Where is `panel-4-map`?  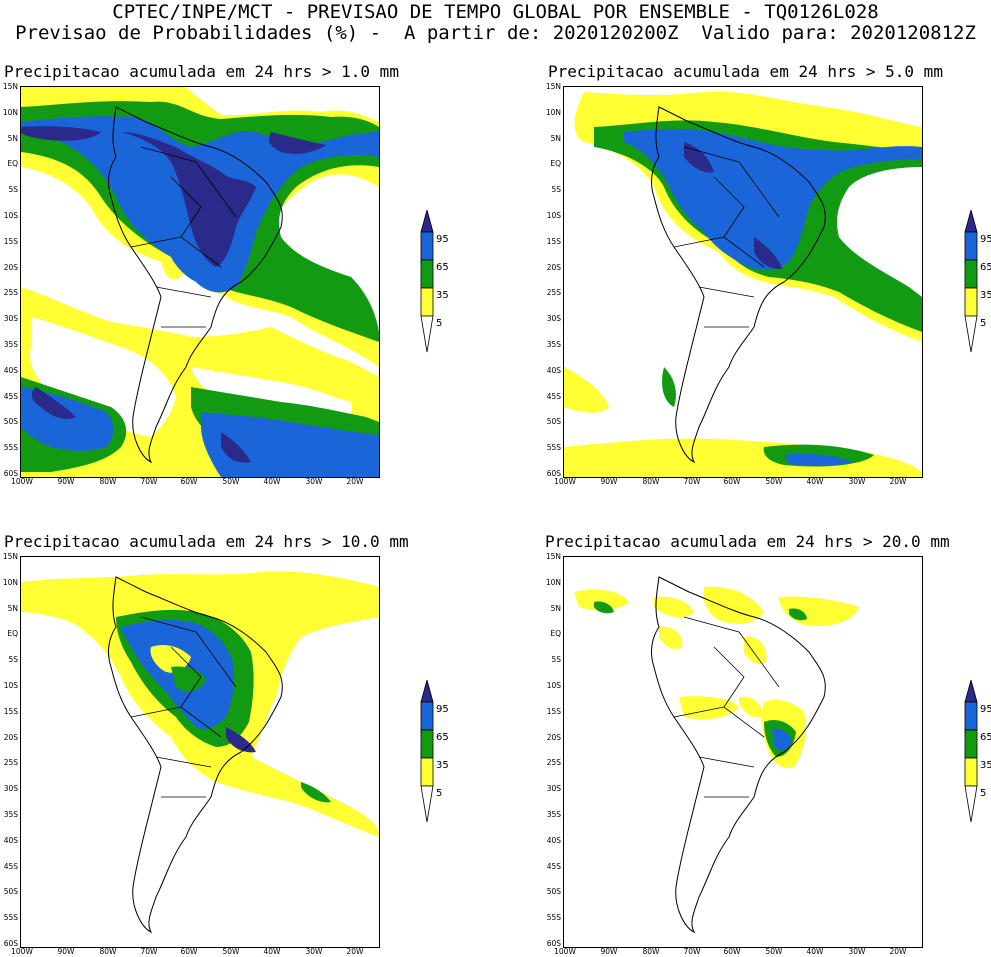
panel-4-map is located at coordinates (743, 752).